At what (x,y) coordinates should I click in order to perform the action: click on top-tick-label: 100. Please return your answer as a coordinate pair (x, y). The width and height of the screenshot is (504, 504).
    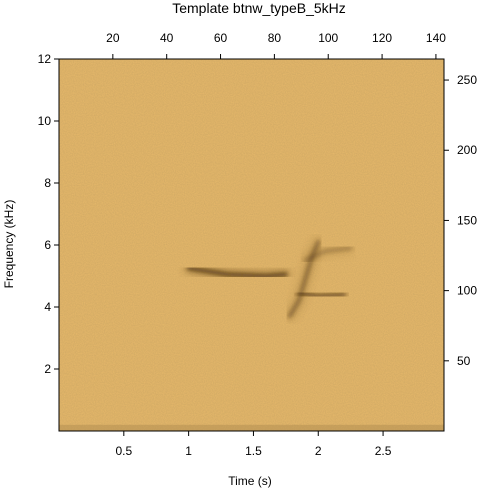
    Looking at the image, I should click on (328, 38).